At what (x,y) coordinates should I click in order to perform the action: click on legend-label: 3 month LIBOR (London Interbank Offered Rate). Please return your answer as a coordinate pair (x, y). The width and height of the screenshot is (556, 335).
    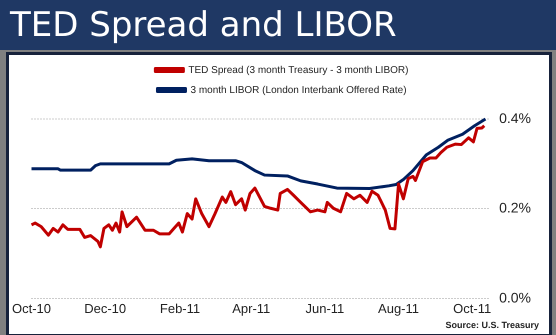
    Looking at the image, I should click on (298, 90).